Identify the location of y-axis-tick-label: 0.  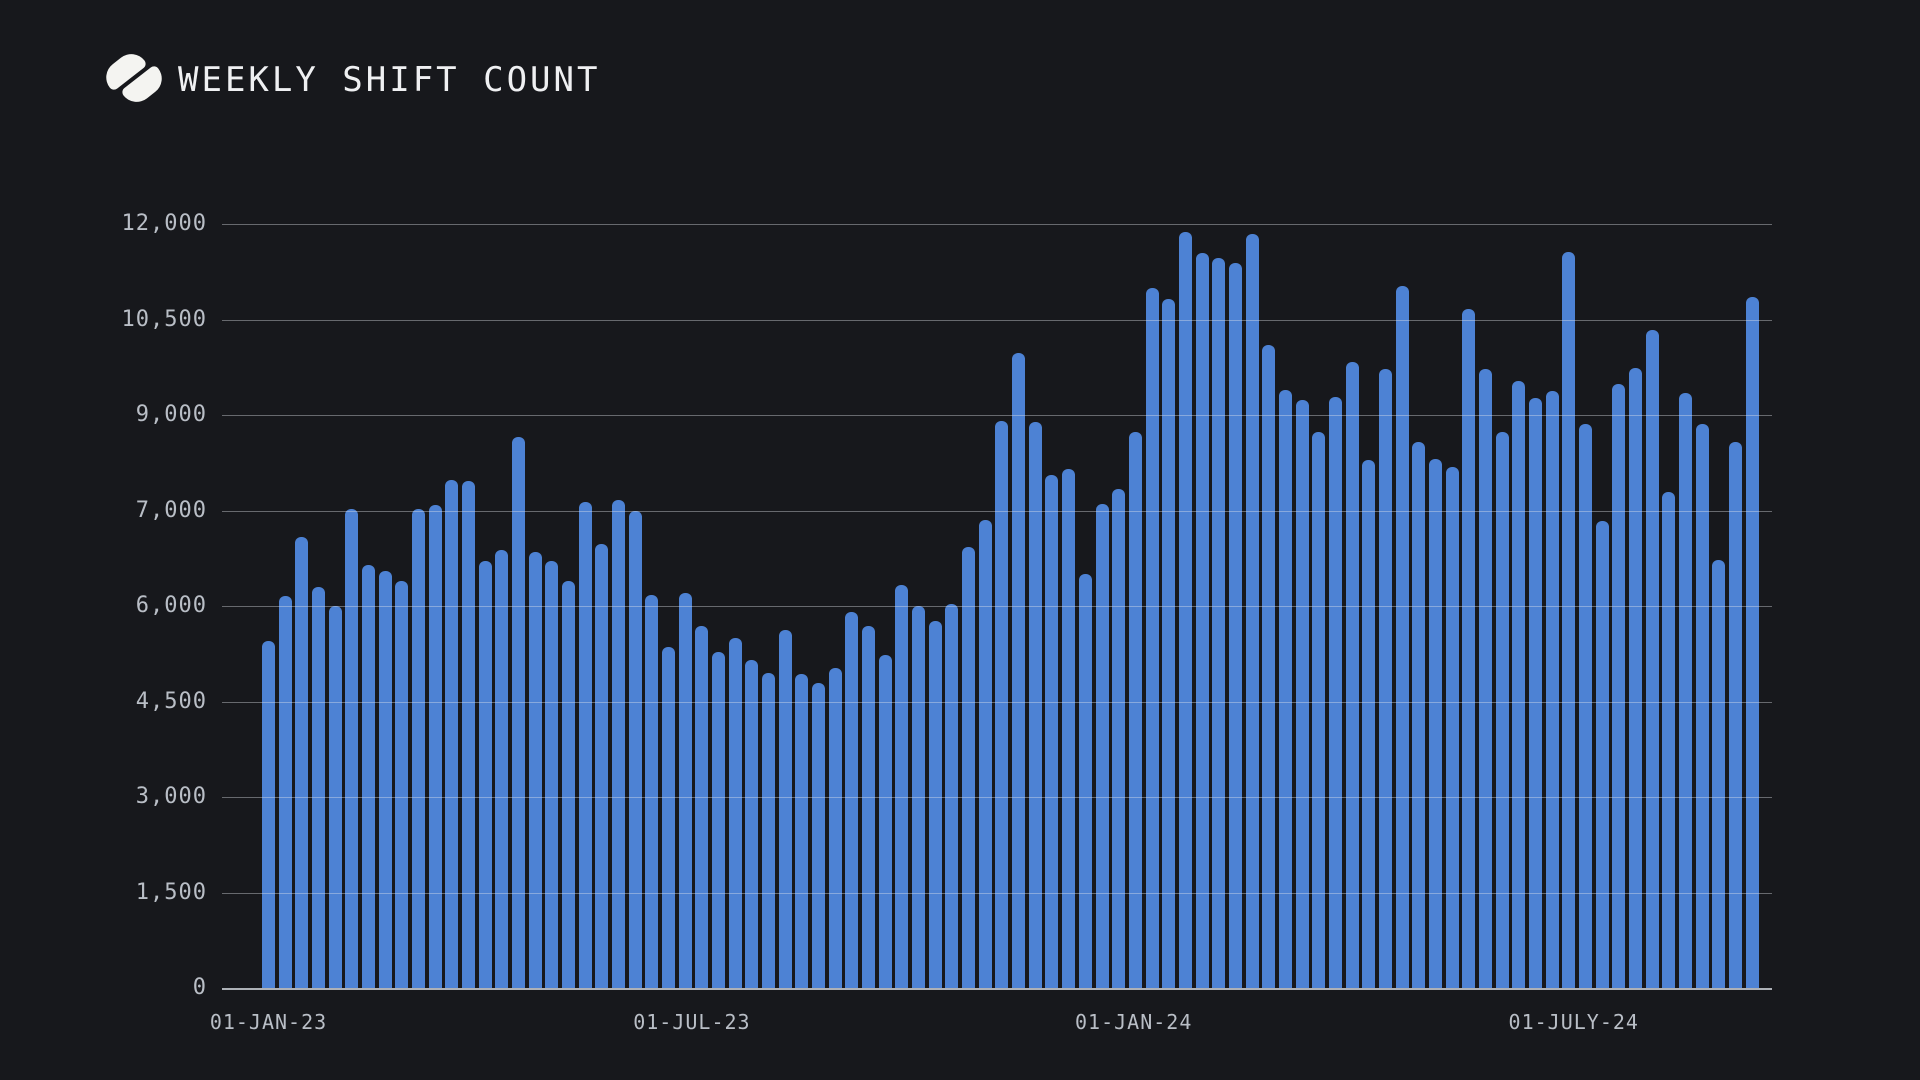
(199, 987).